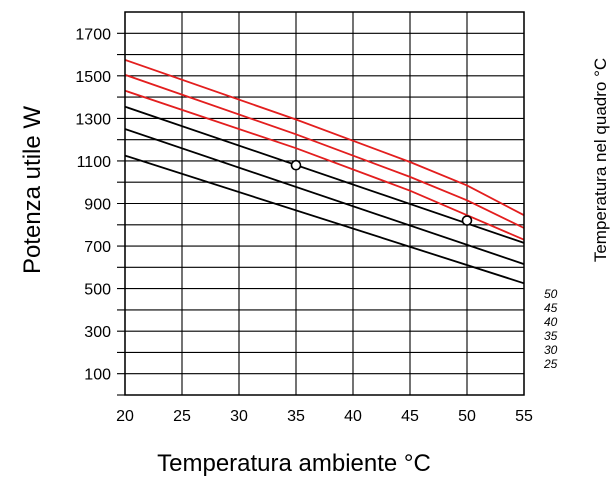 This screenshot has height=493, width=613. I want to click on x-tick-label-45: 45, so click(410, 416).